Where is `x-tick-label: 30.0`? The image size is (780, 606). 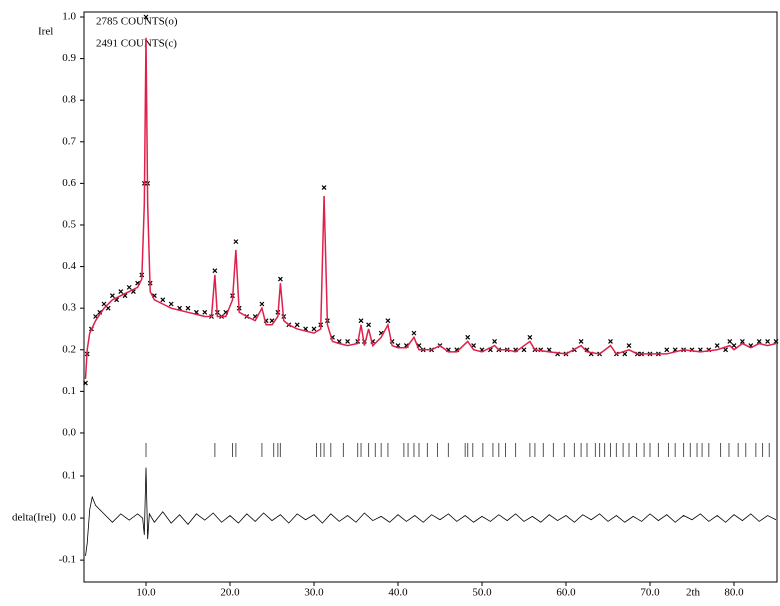 x-tick-label: 30.0 is located at coordinates (314, 593).